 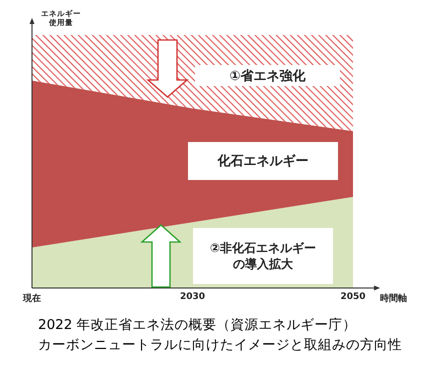 What do you see at coordinates (220, 345) in the screenshot?
I see `text: カーボンニュートラルに向けたイメージと取組みの方向性` at bounding box center [220, 345].